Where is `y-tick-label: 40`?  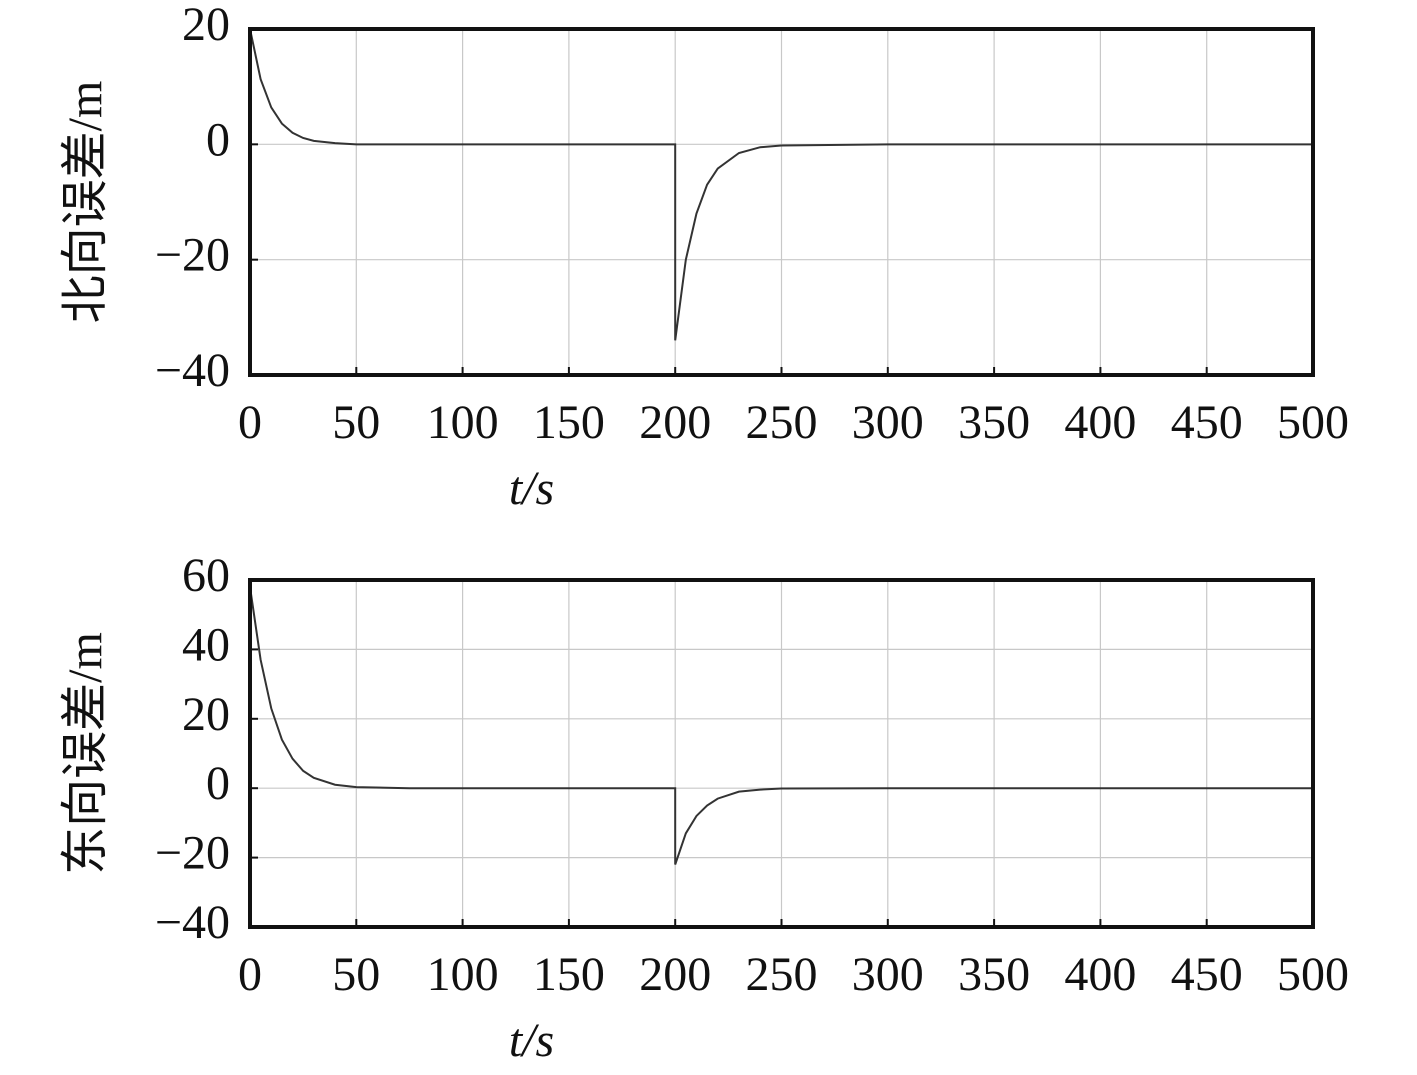 y-tick-label: 40 is located at coordinates (206, 644).